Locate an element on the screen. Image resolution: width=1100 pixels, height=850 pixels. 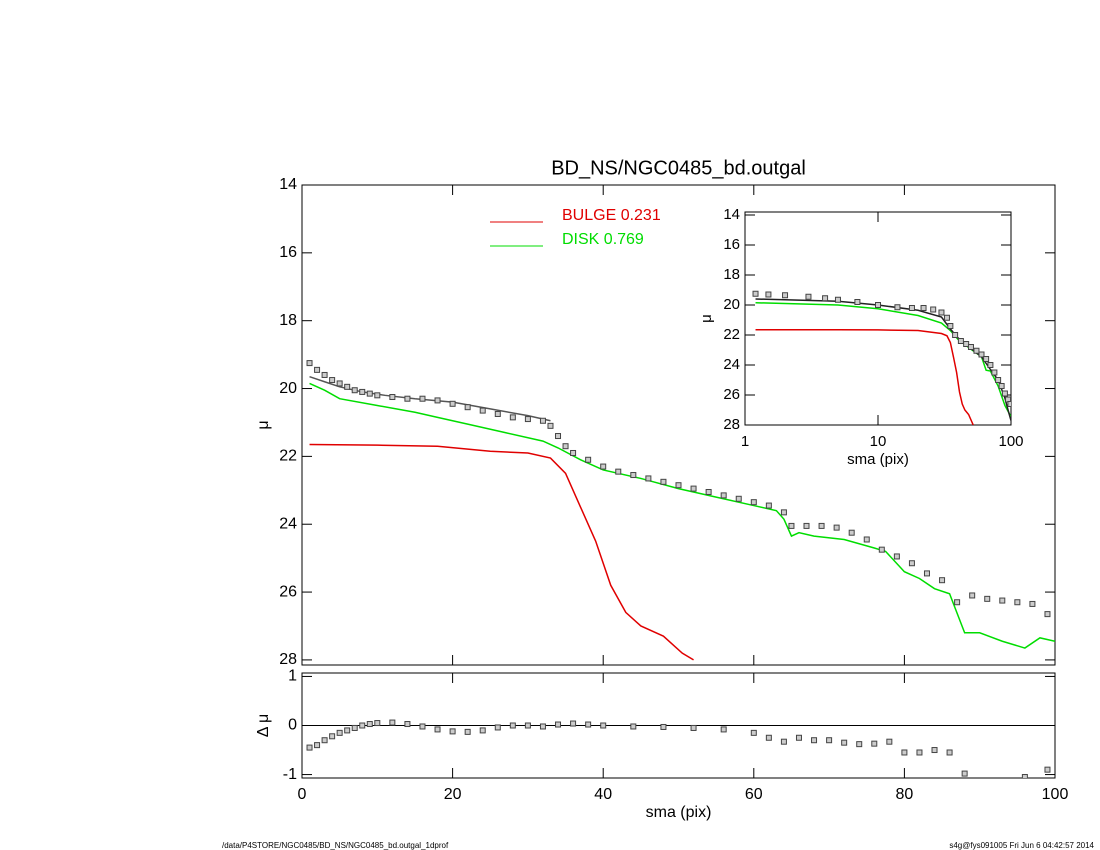
y-tick-label: 0 is located at coordinates (292, 725).